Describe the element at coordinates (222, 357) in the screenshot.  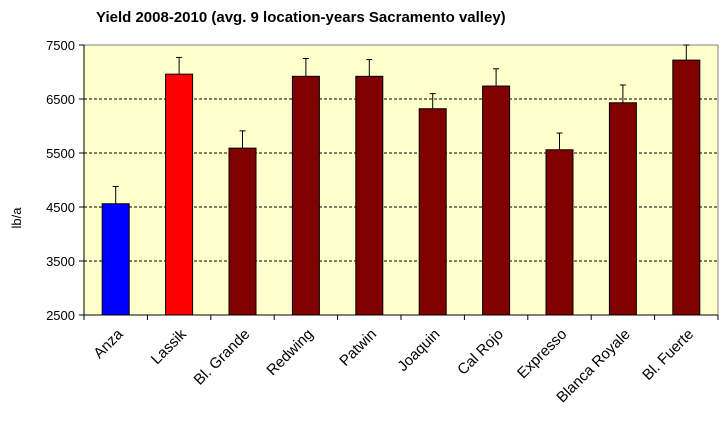
I see `x-category-label: Bl. Grande` at that location.